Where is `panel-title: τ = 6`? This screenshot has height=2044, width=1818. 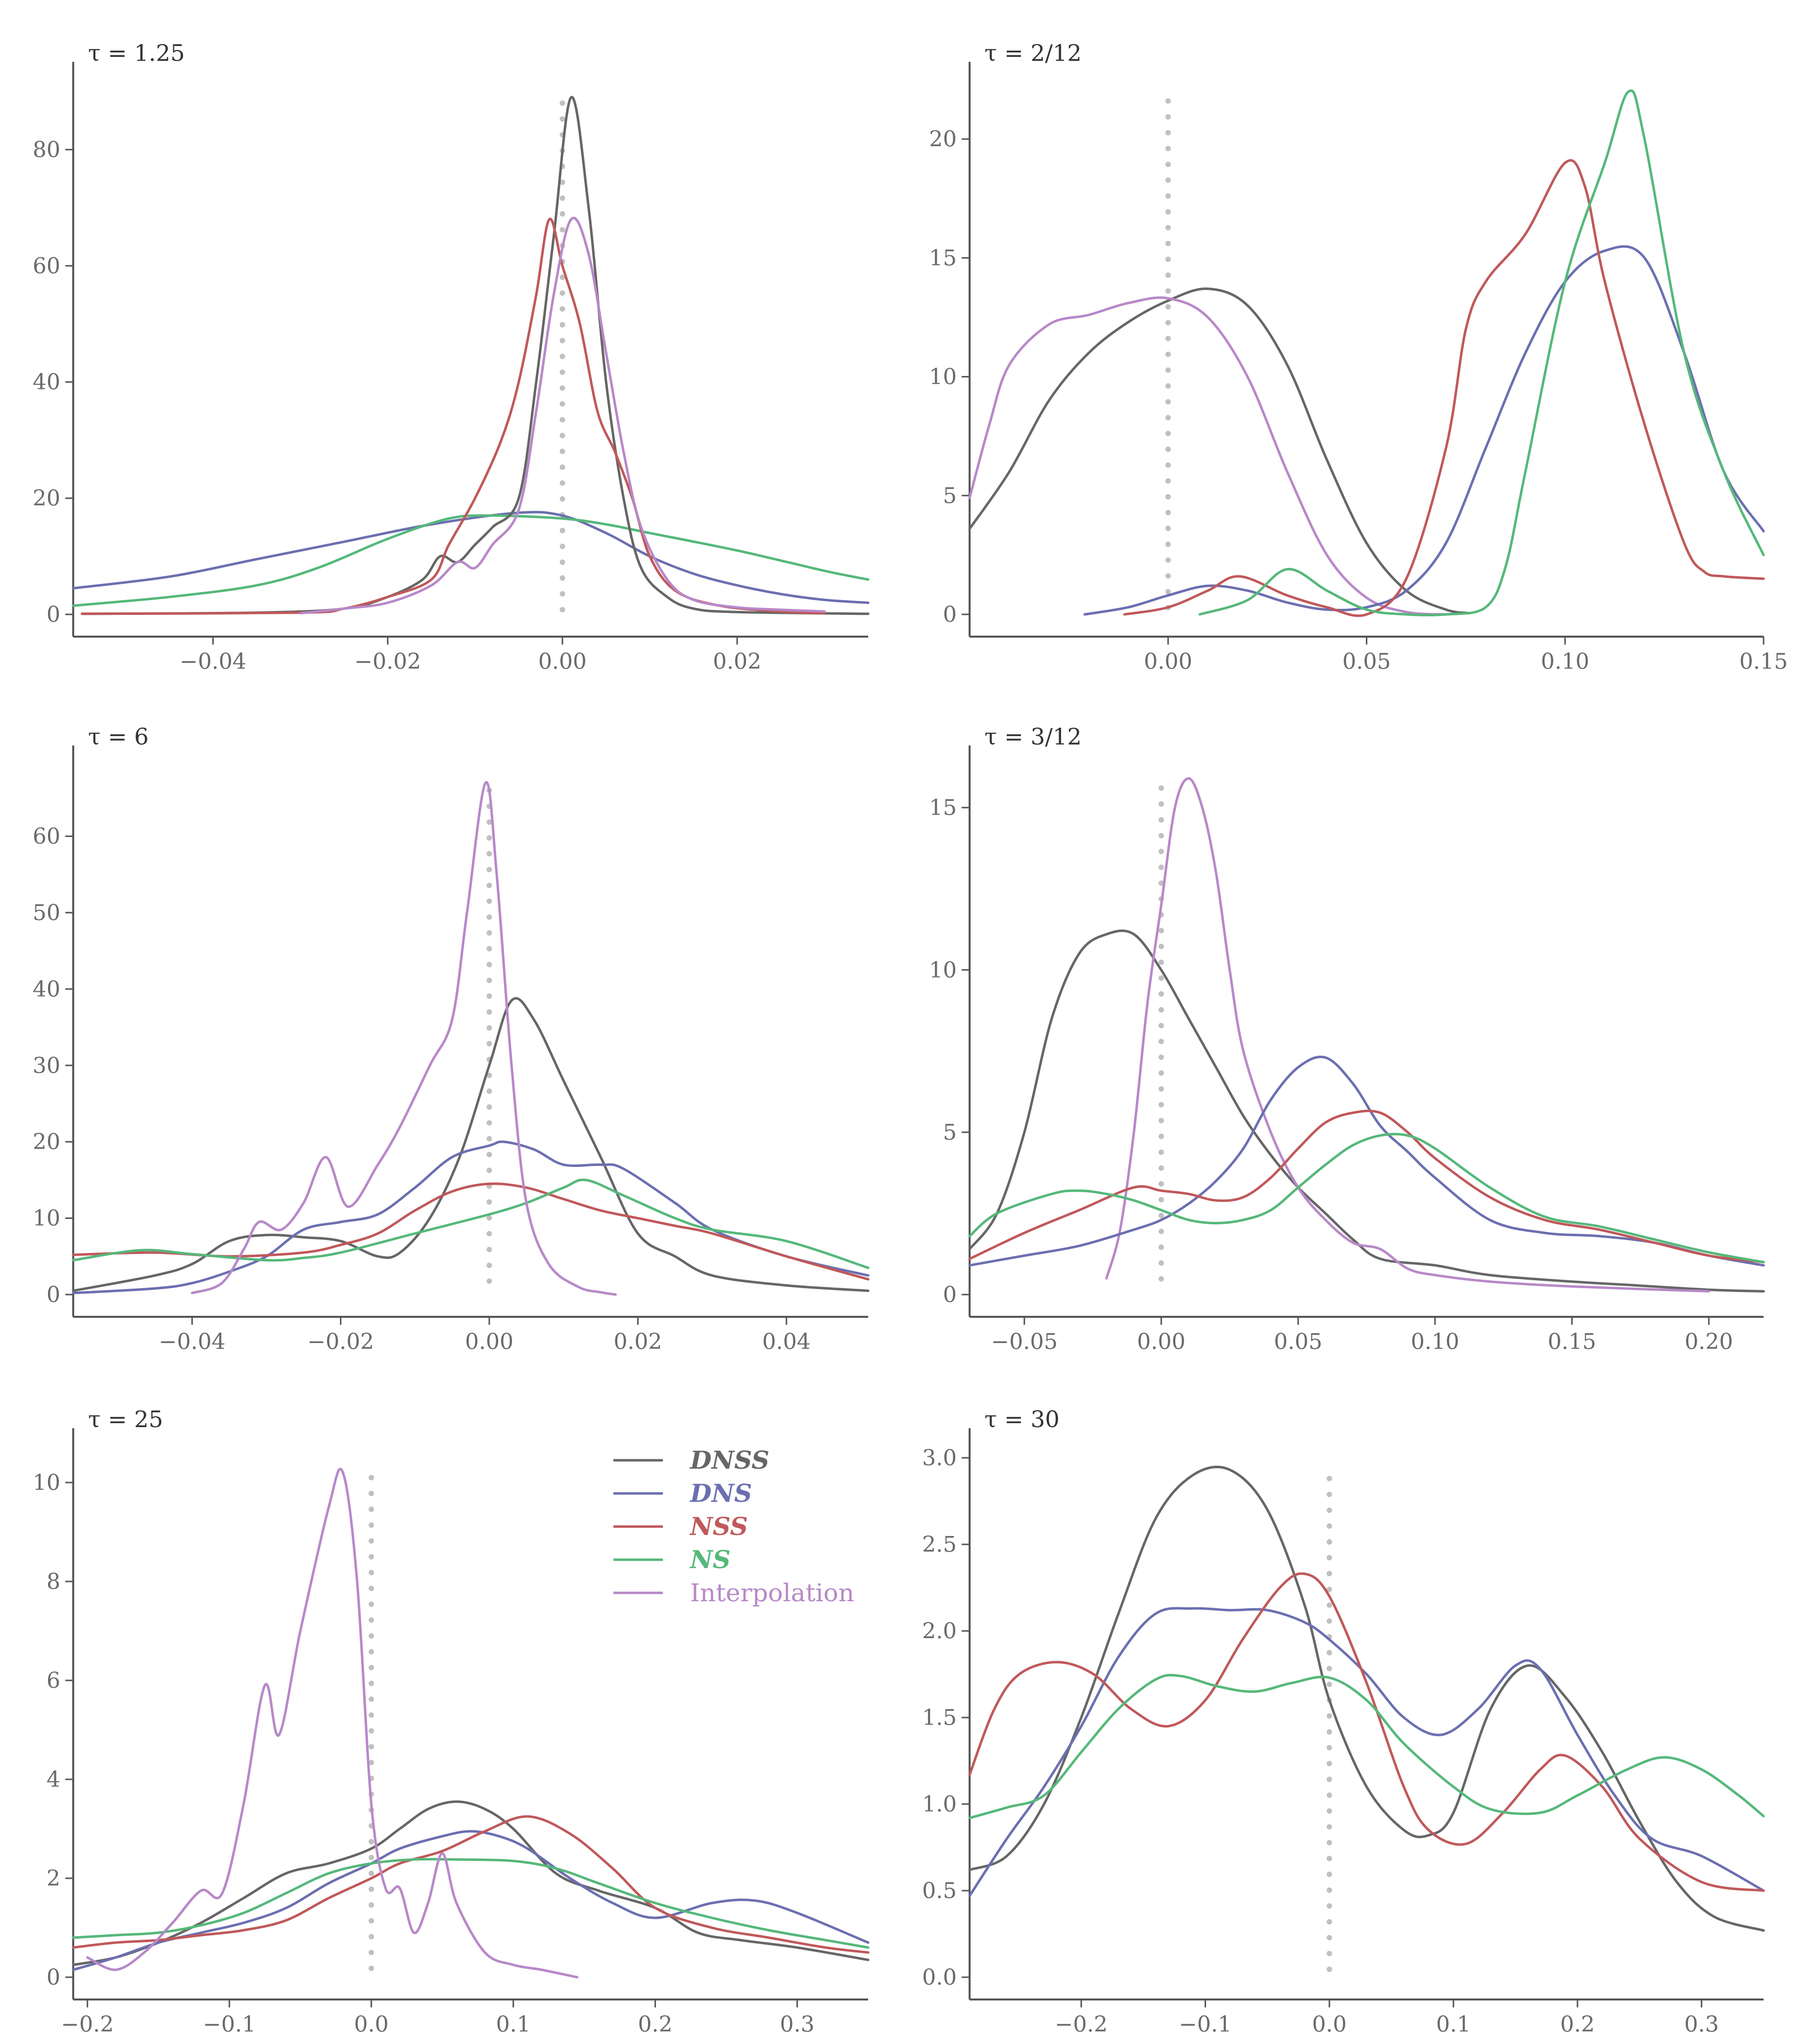
panel-title: τ = 6 is located at coordinates (118, 736).